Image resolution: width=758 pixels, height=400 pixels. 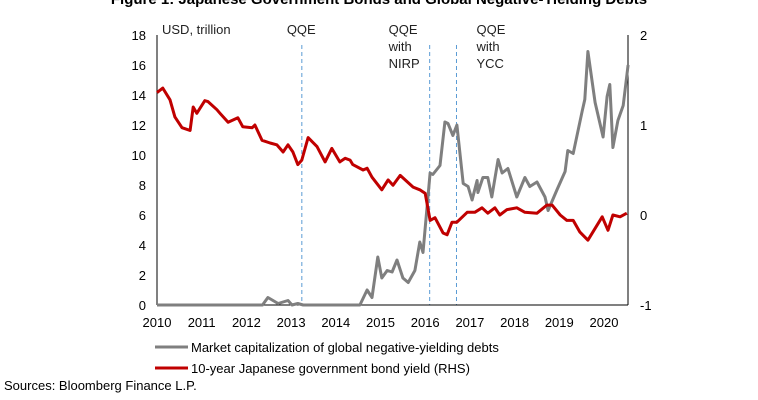 I want to click on x-tick-label: 2015, so click(x=380, y=322).